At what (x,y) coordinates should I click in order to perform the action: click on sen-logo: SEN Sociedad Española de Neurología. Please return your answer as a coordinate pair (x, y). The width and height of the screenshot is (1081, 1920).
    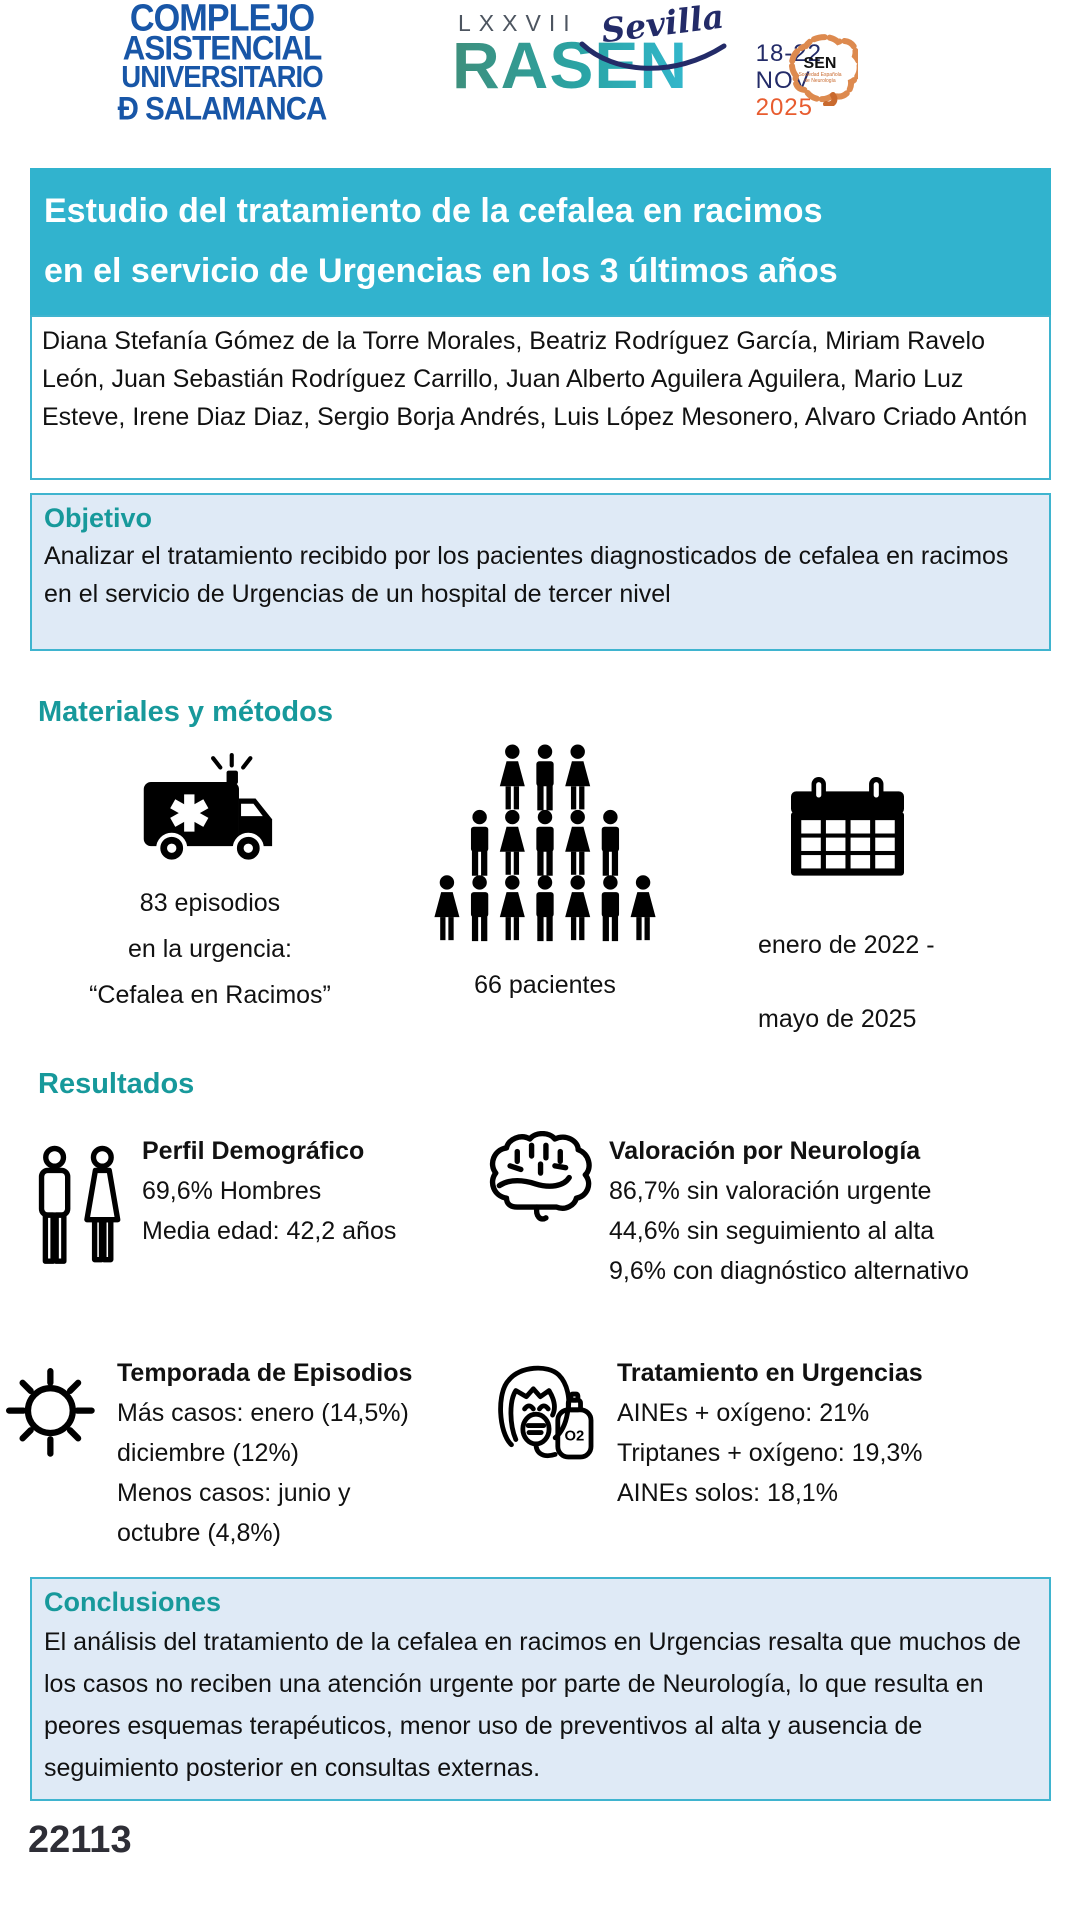
    Looking at the image, I should click on (822, 71).